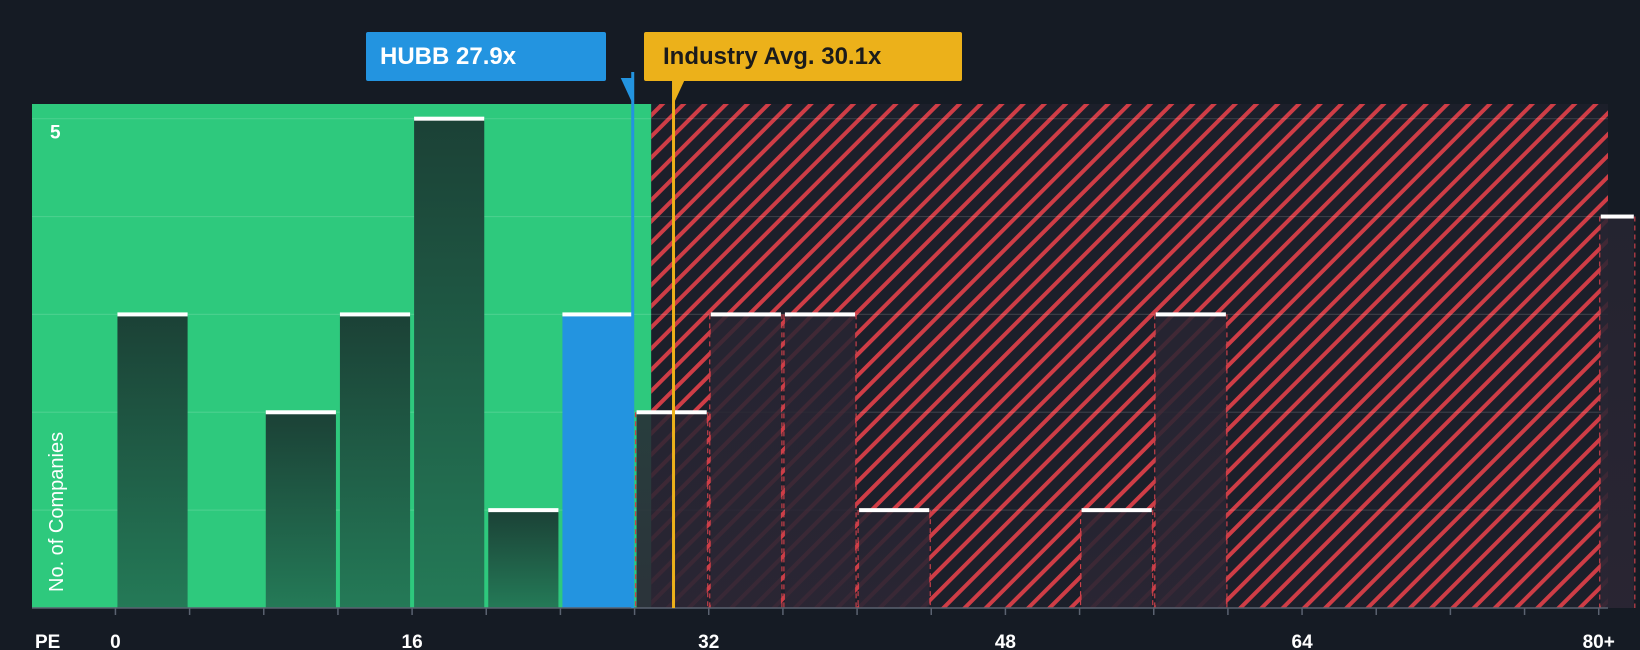 The image size is (1640, 650). What do you see at coordinates (57, 512) in the screenshot?
I see `y-axis-label: No. of Companies` at bounding box center [57, 512].